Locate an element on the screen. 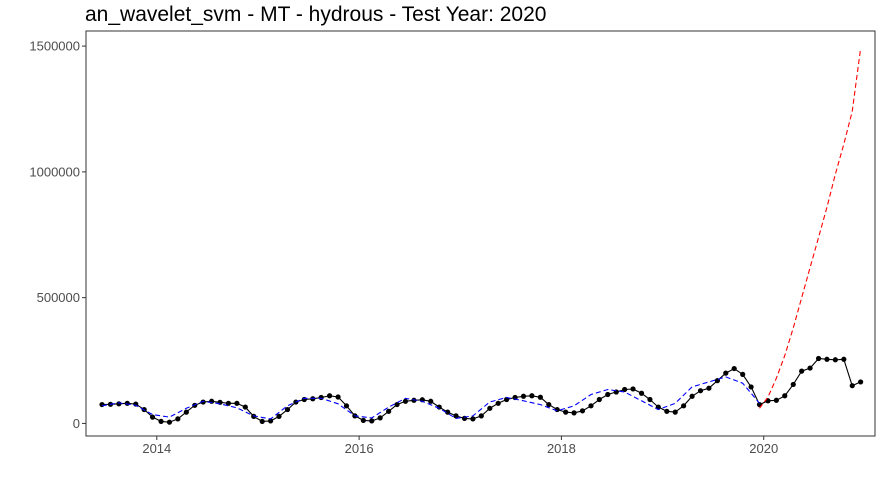 This screenshot has height=480, width=880. y-tick-label: 1500000 is located at coordinates (54, 46).